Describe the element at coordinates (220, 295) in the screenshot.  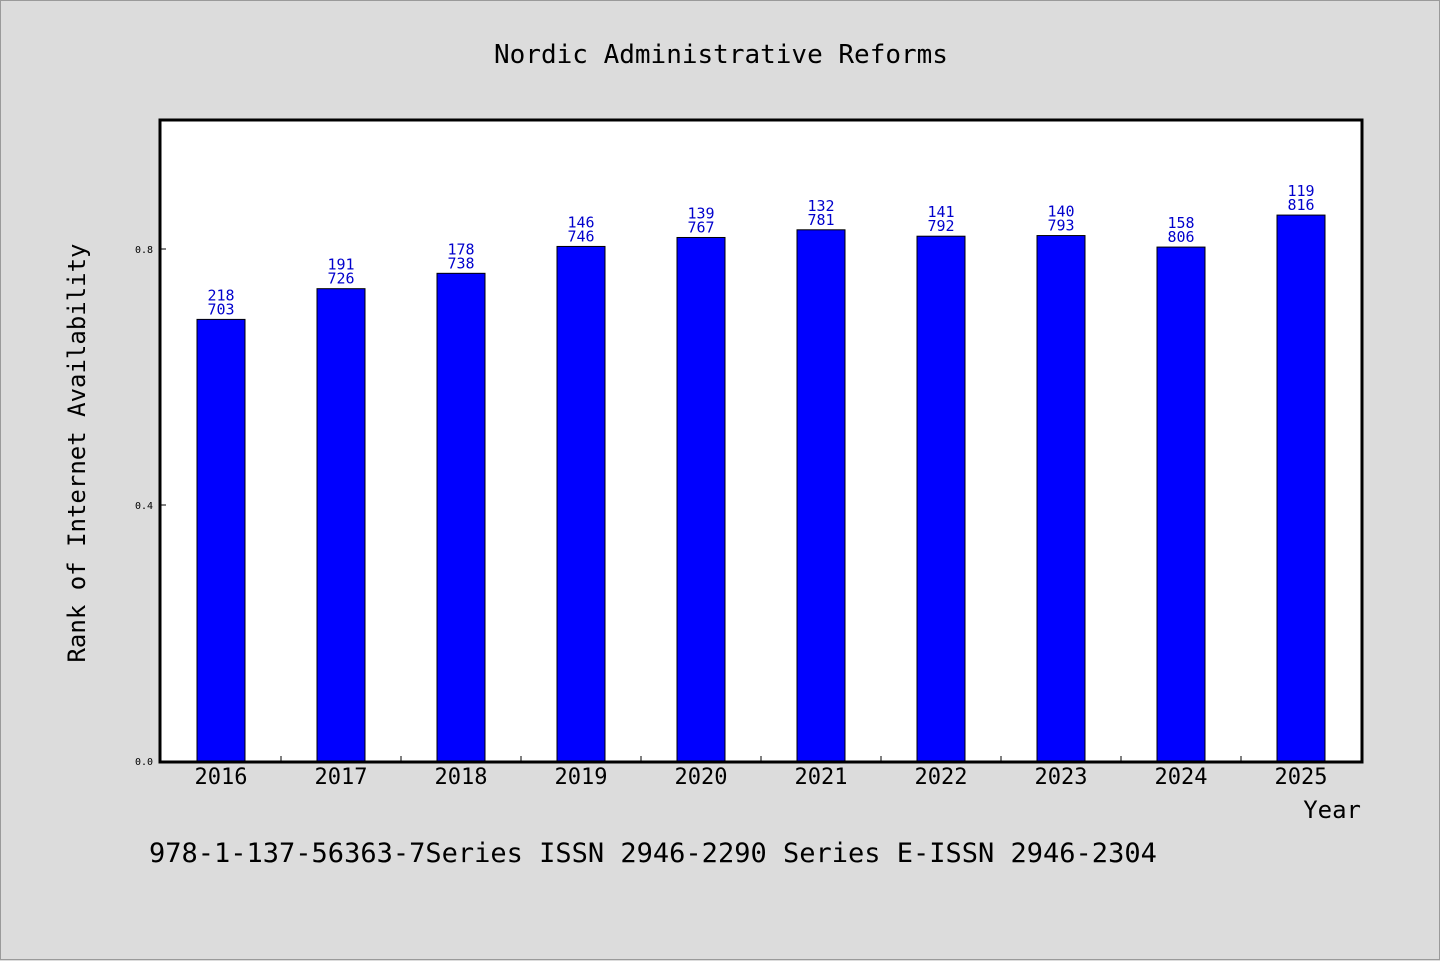
I see `data-label-top-2016: 218` at that location.